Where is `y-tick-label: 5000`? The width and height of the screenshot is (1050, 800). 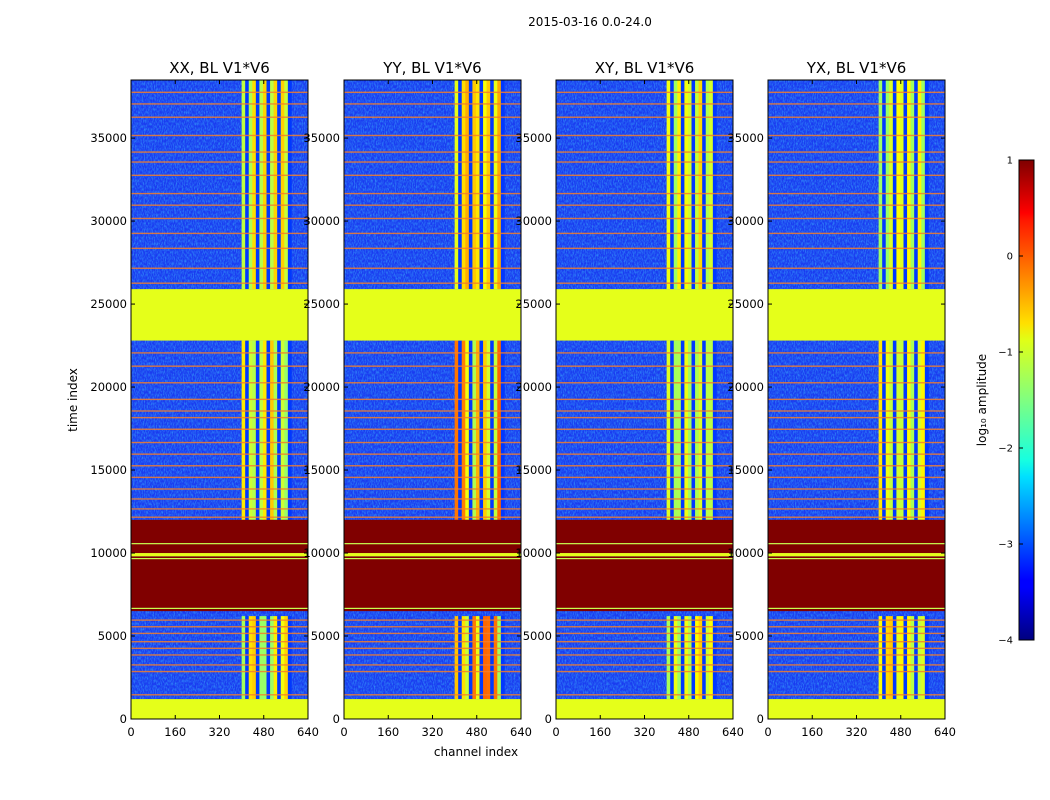 y-tick-label: 5000 is located at coordinates (112, 636).